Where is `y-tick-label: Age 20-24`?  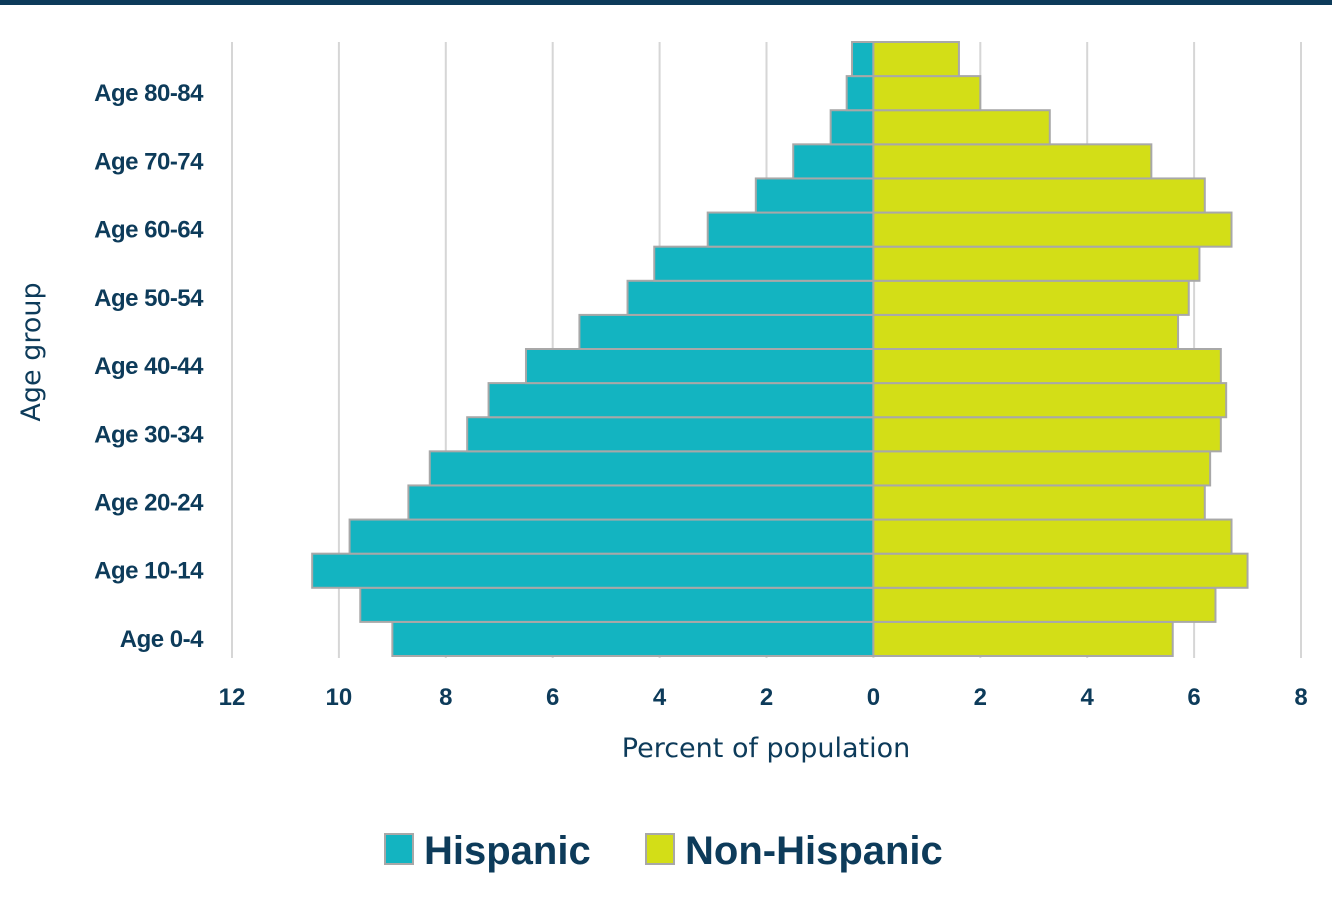
y-tick-label: Age 20-24 is located at coordinates (149, 503).